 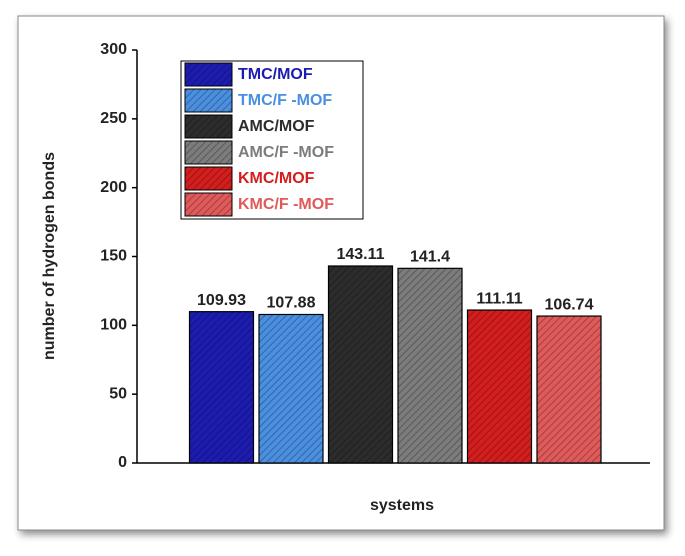 What do you see at coordinates (430, 257) in the screenshot?
I see `value-label: 141.4` at bounding box center [430, 257].